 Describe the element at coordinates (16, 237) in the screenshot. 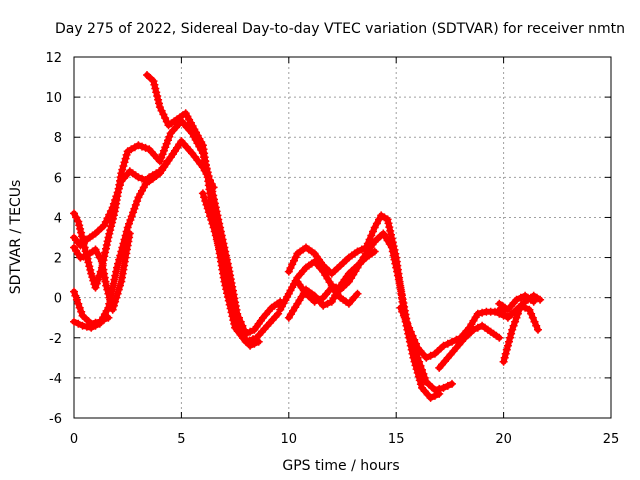

I see `y-axis-label: SDTVAR / TECUs` at that location.